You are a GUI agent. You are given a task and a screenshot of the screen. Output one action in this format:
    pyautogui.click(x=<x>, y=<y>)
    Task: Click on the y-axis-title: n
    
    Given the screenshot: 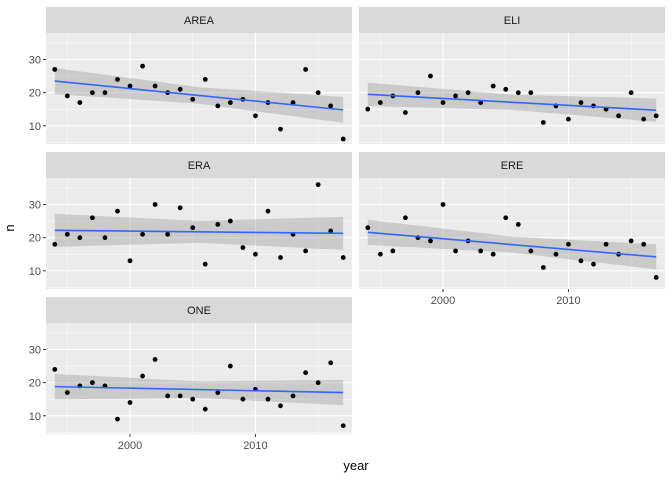 What is the action you would take?
    pyautogui.click(x=9, y=227)
    